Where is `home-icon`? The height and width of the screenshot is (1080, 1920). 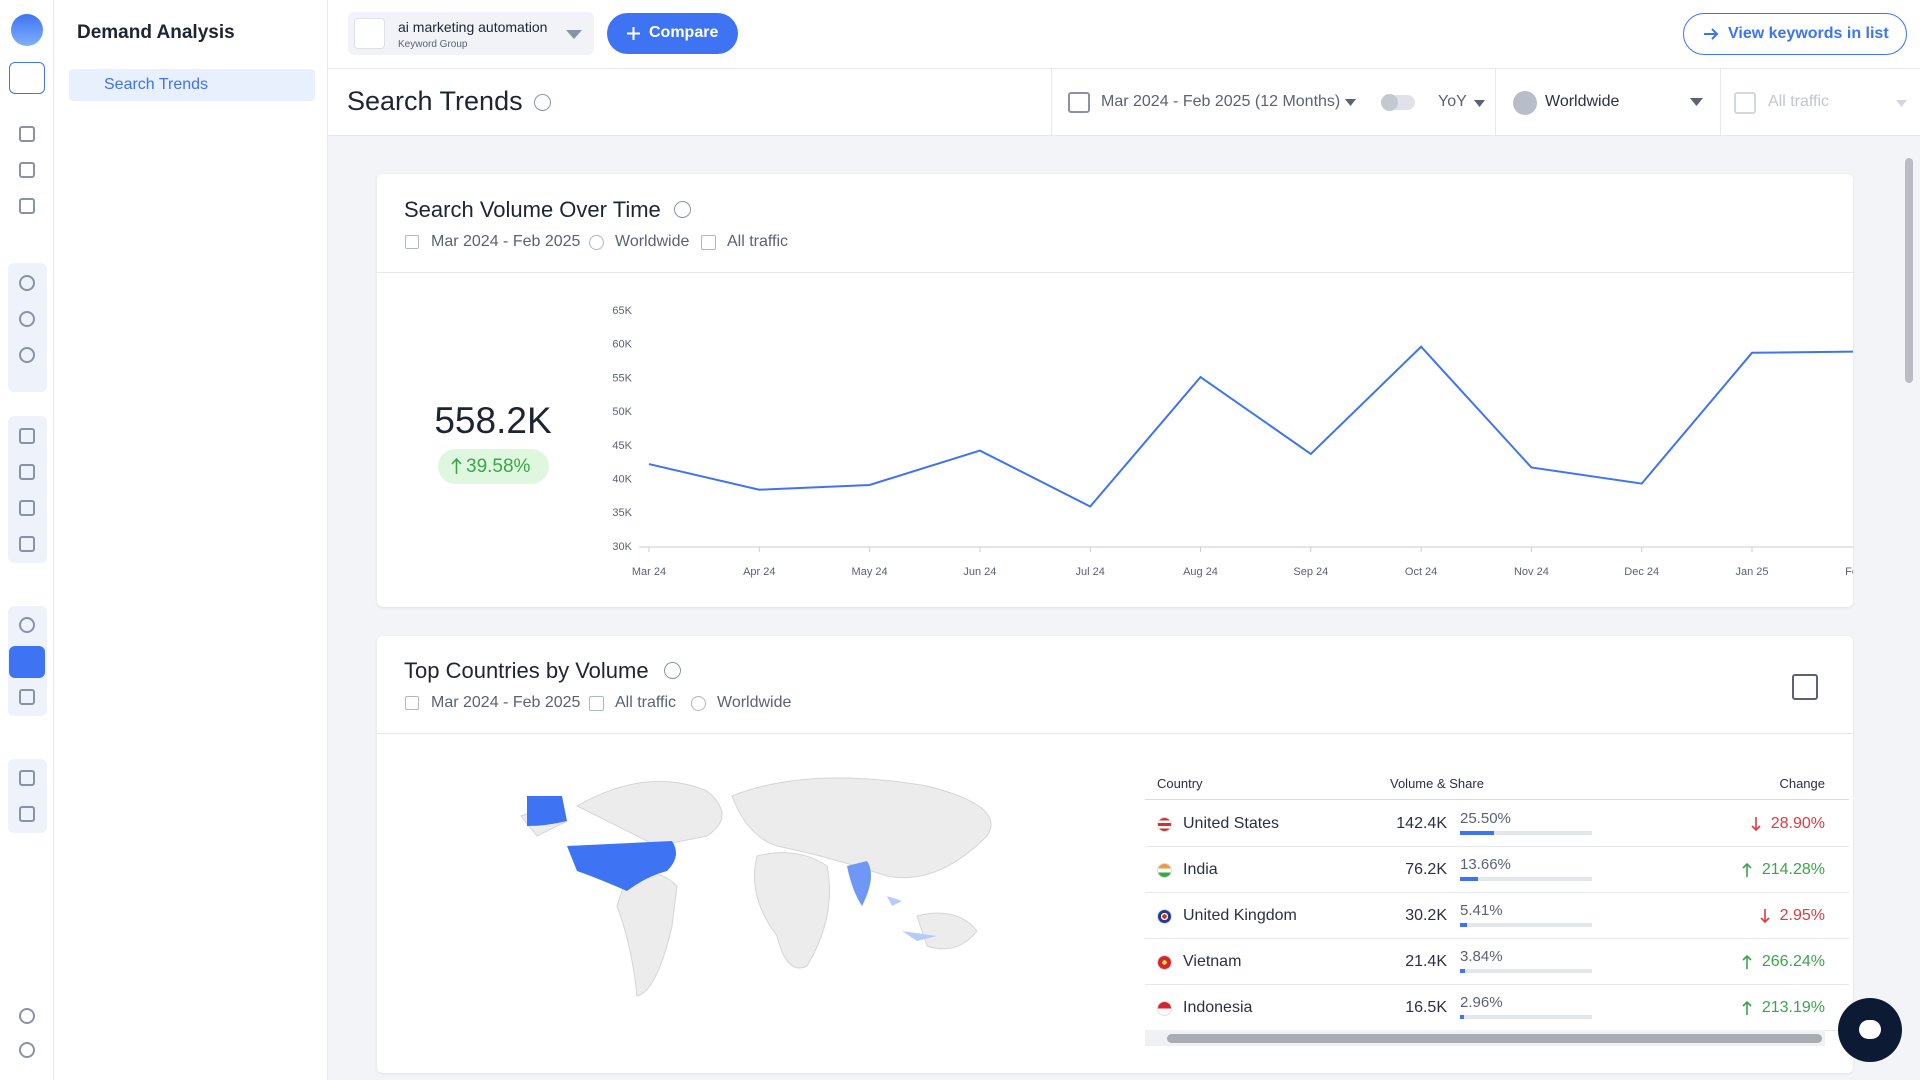
home-icon is located at coordinates (27, 134).